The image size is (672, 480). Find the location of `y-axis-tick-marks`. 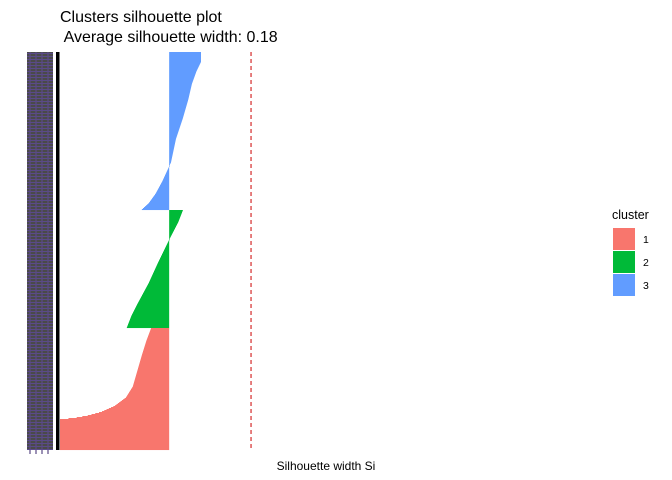

y-axis-tick-marks is located at coordinates (40, 253).